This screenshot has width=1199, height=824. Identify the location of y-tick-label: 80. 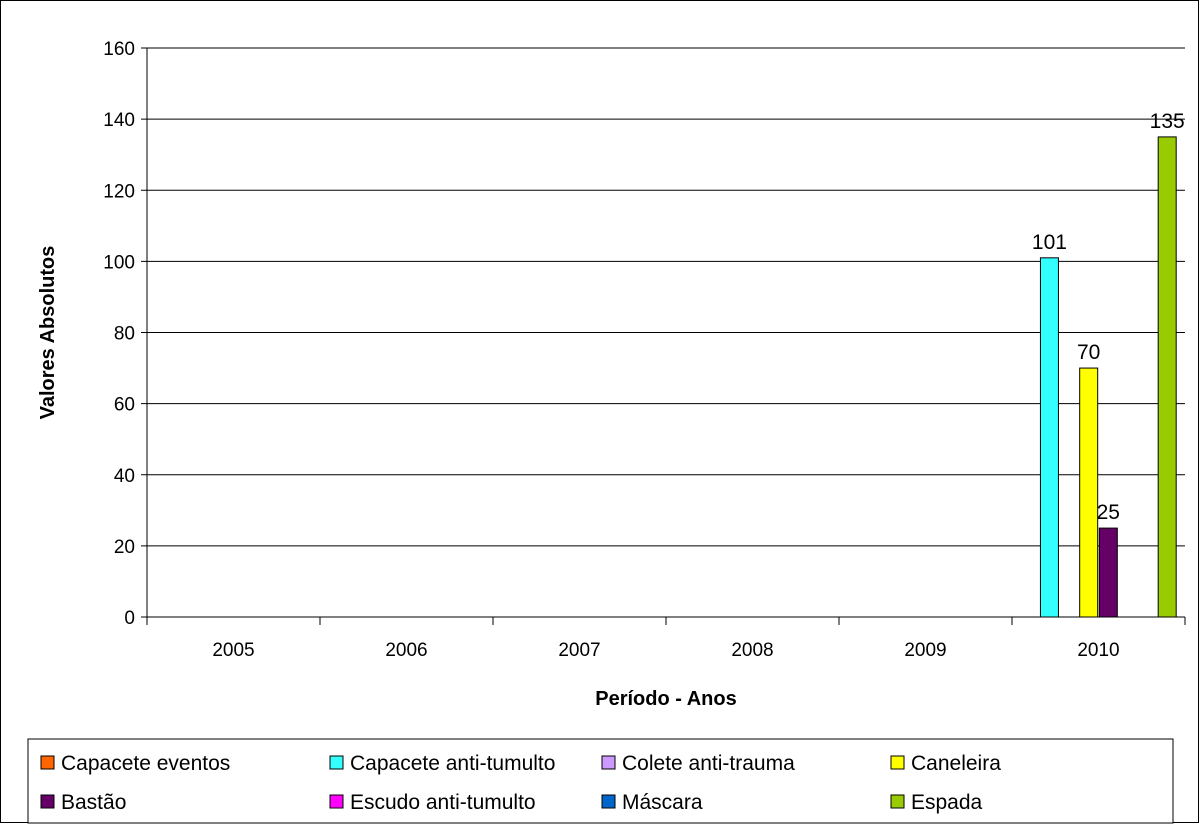
(124, 334).